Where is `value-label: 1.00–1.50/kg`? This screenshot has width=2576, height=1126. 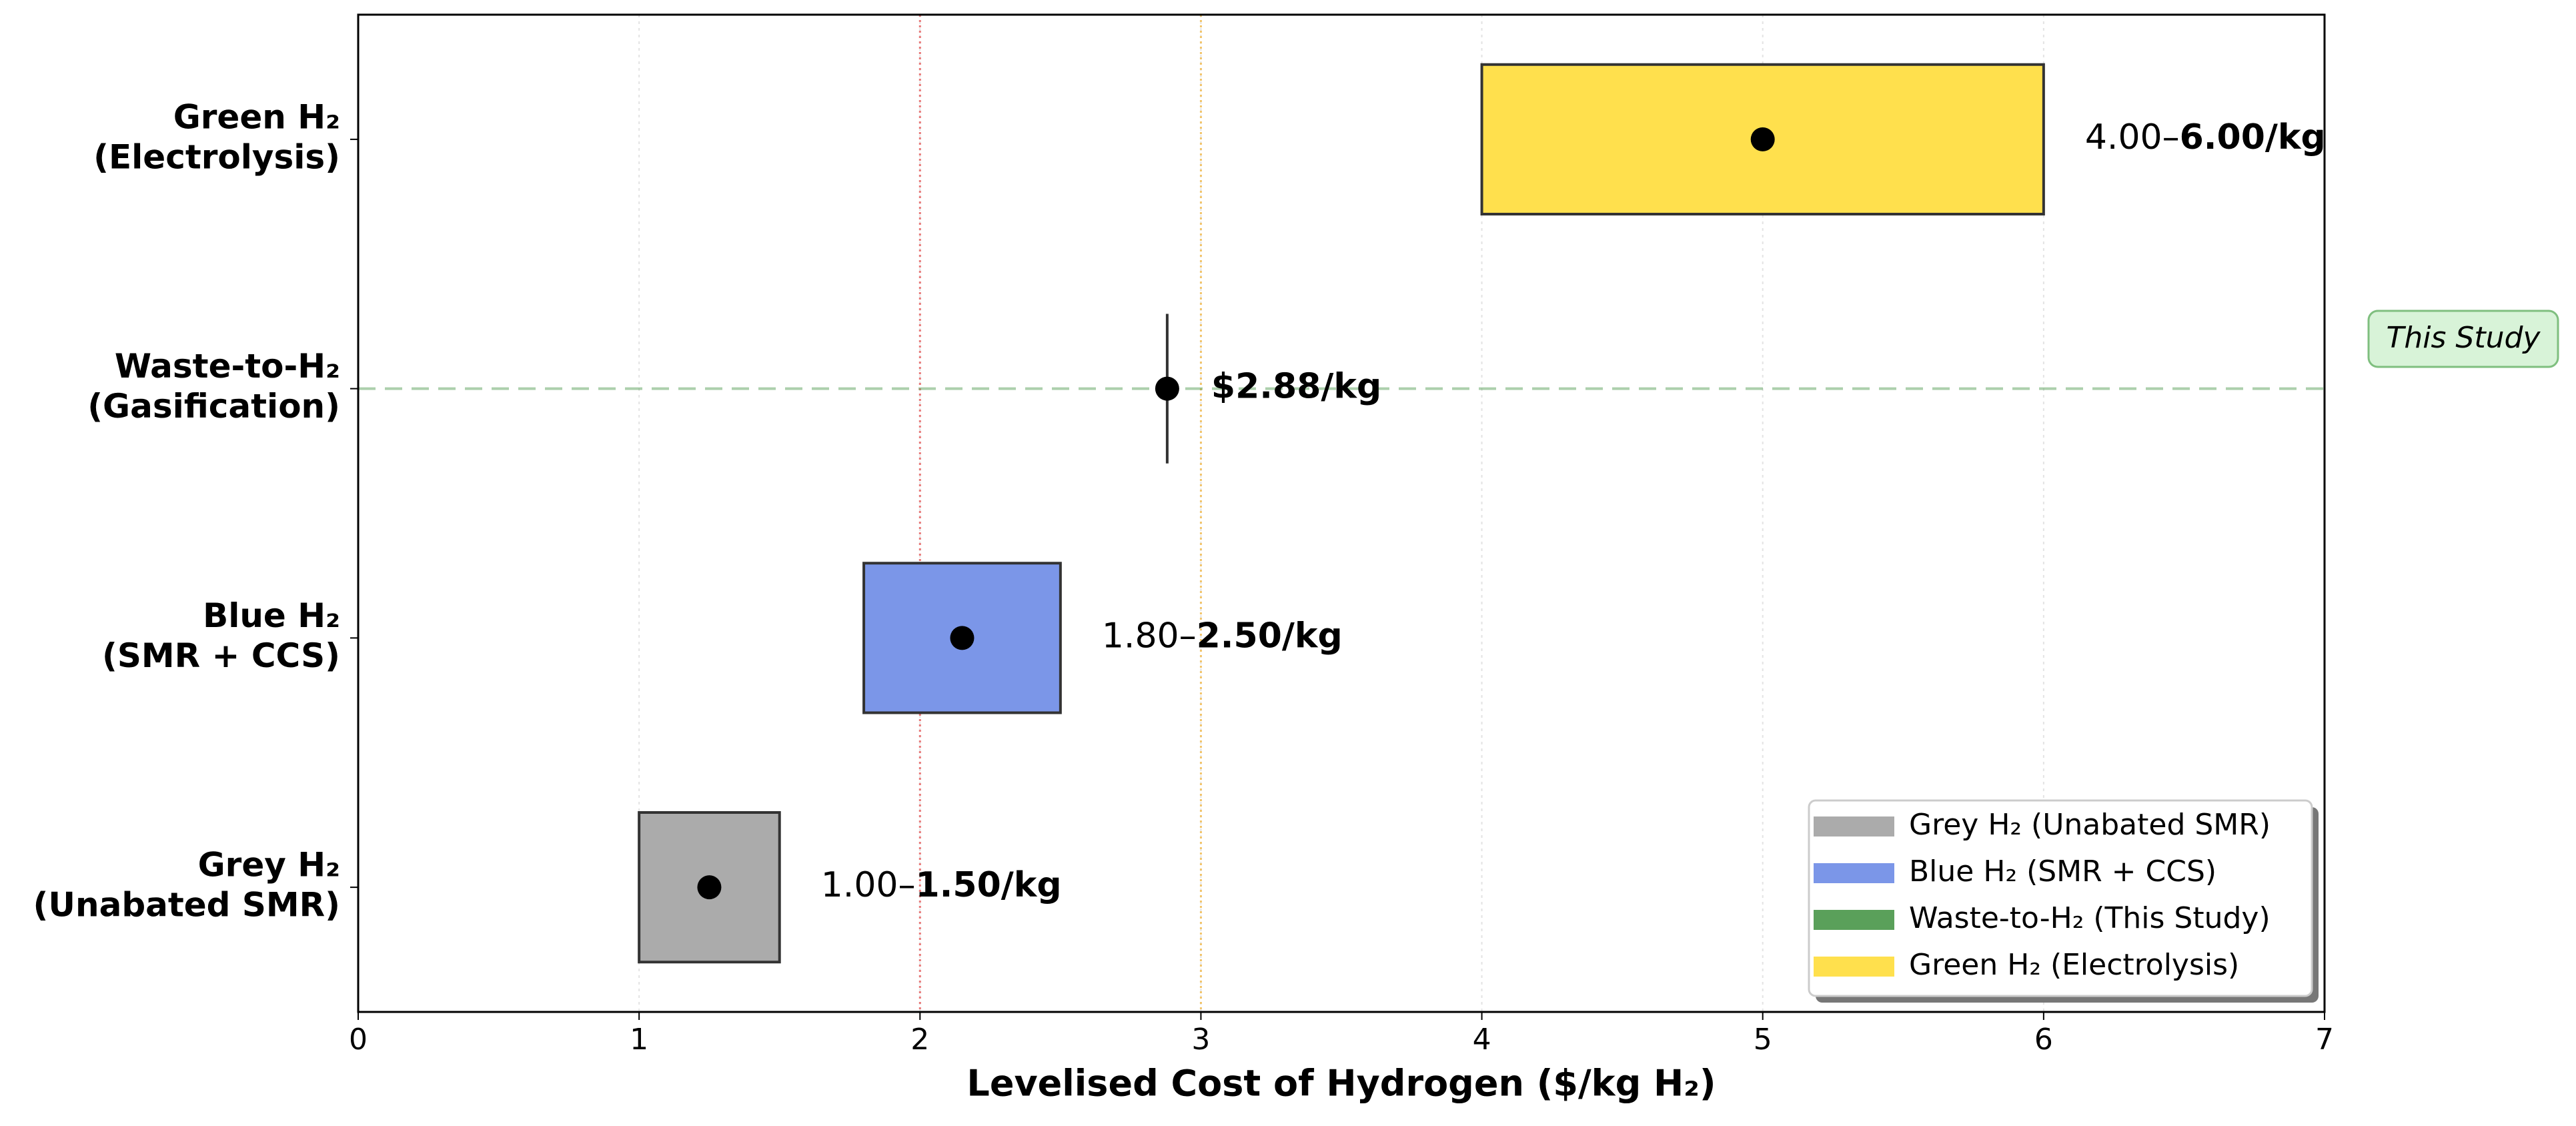
value-label: 1.00–1.50/kg is located at coordinates (942, 885).